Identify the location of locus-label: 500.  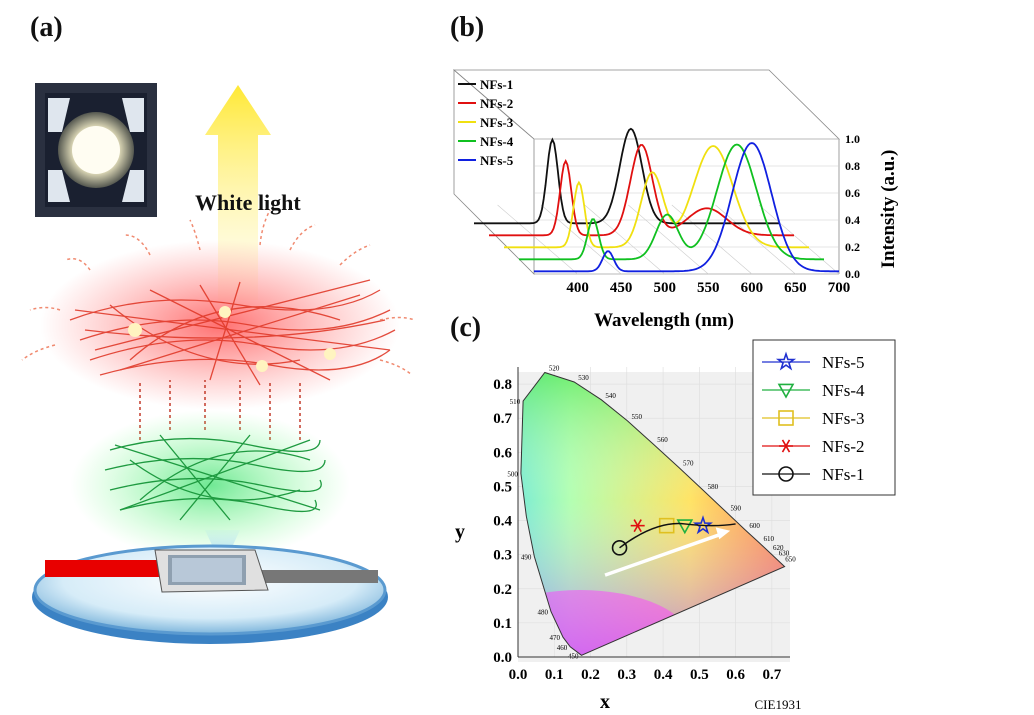
(512, 474).